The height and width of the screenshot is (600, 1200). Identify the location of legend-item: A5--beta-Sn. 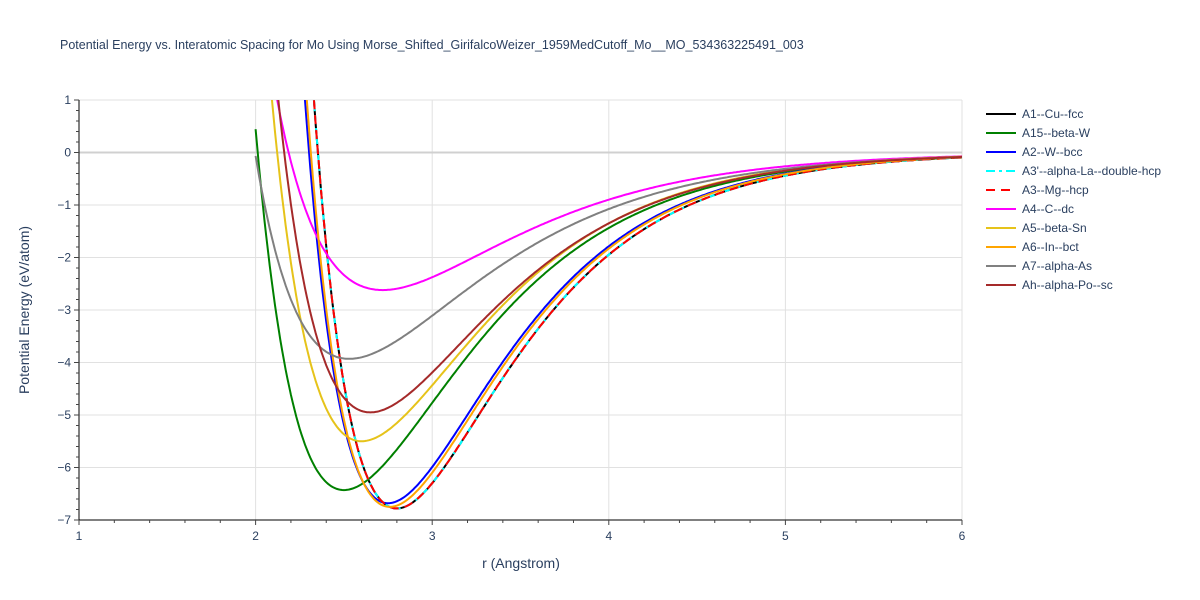
(1072, 227).